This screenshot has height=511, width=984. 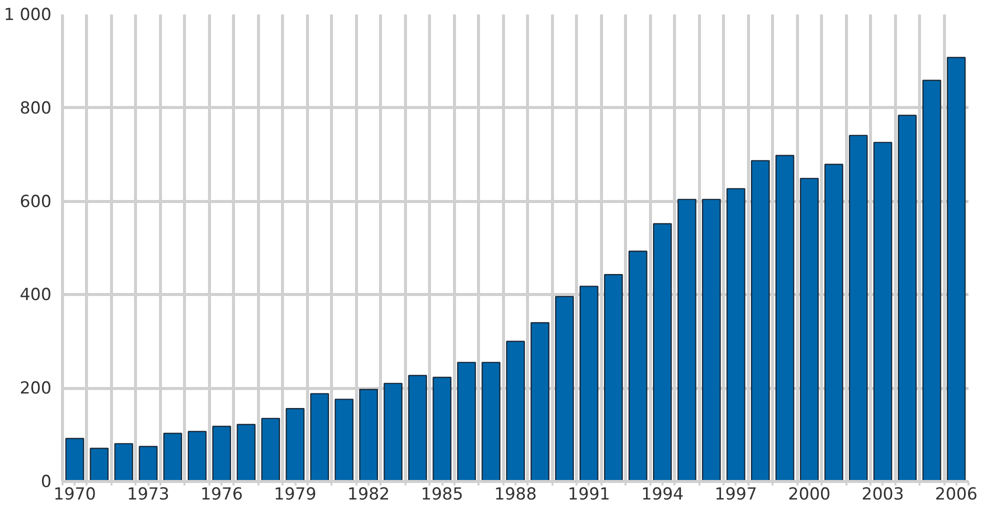 What do you see at coordinates (956, 494) in the screenshot?
I see `x-tick-label: 2006` at bounding box center [956, 494].